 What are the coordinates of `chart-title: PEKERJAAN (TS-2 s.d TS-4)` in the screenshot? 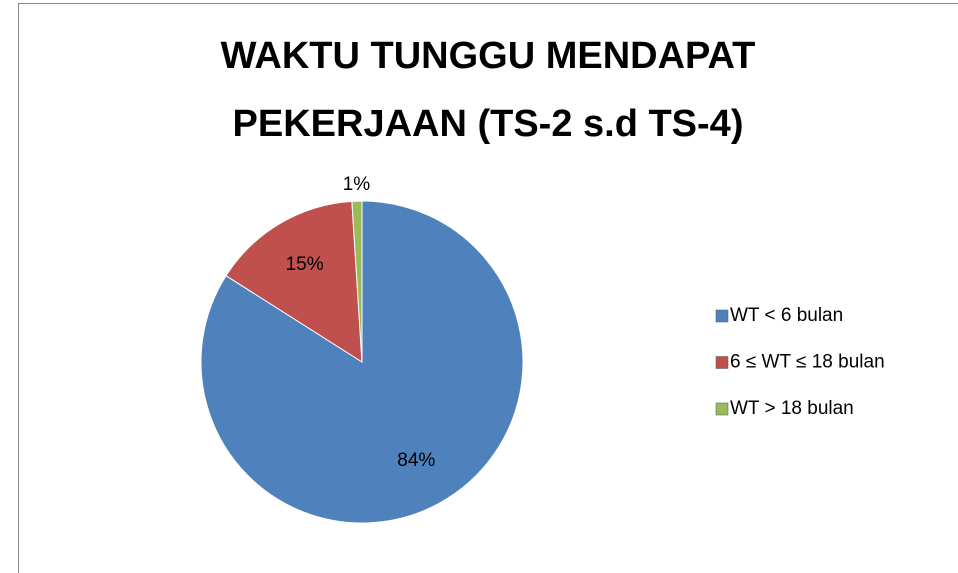 It's located at (488, 124).